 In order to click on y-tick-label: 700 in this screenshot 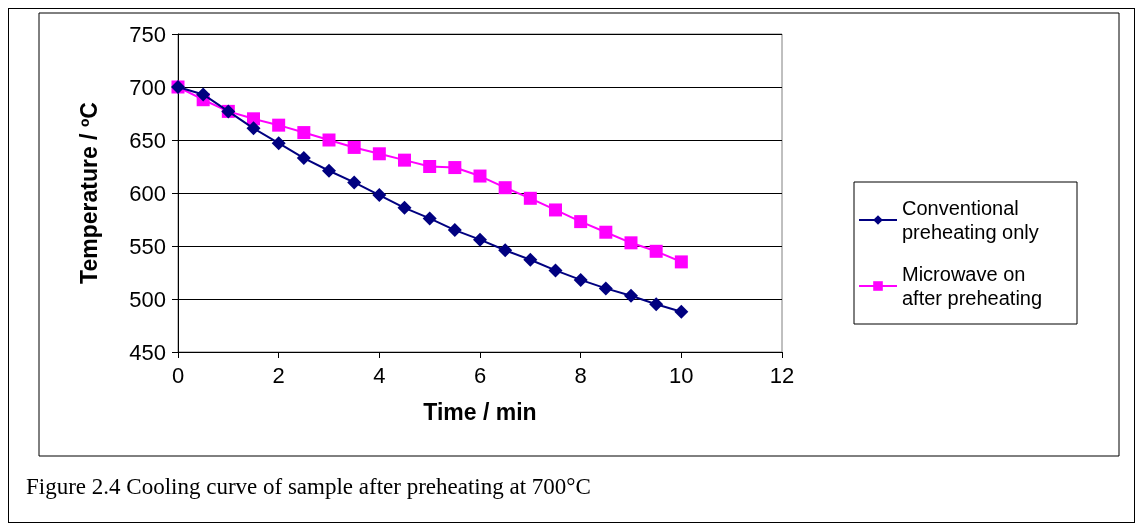, I will do `click(147, 87)`.